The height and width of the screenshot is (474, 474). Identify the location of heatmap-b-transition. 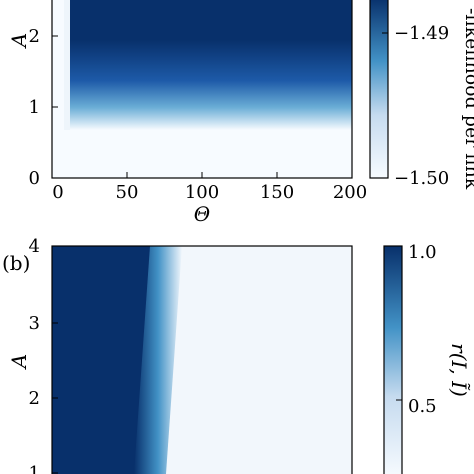
(158, 360).